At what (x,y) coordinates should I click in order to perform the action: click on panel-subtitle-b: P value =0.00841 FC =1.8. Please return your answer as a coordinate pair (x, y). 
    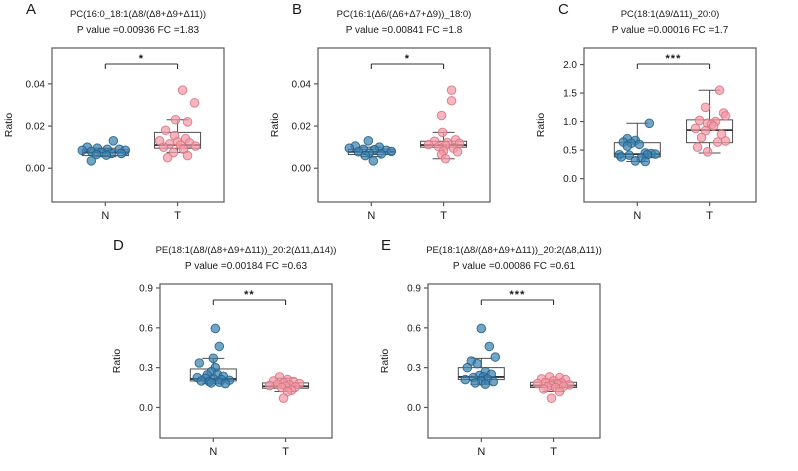
    Looking at the image, I should click on (404, 30).